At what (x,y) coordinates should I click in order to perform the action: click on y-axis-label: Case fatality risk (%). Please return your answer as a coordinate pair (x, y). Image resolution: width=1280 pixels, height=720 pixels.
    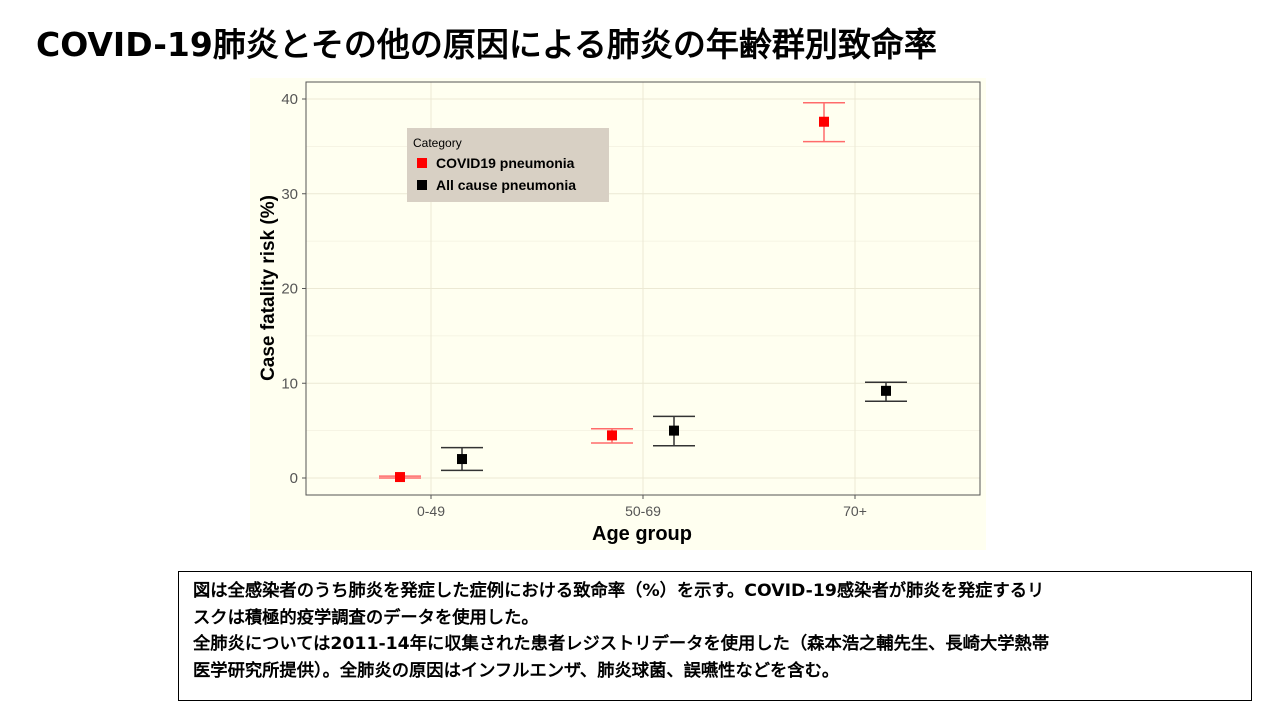
    Looking at the image, I should click on (268, 288).